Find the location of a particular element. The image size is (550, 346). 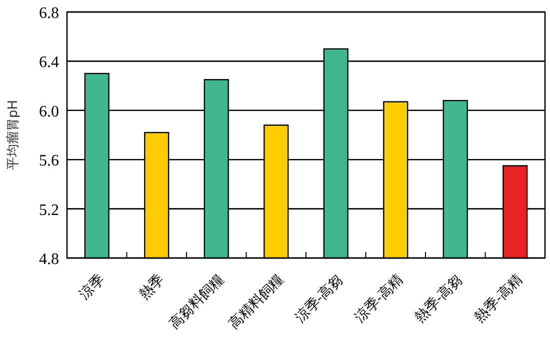

x-tick-label: 涼季 is located at coordinates (92, 287).